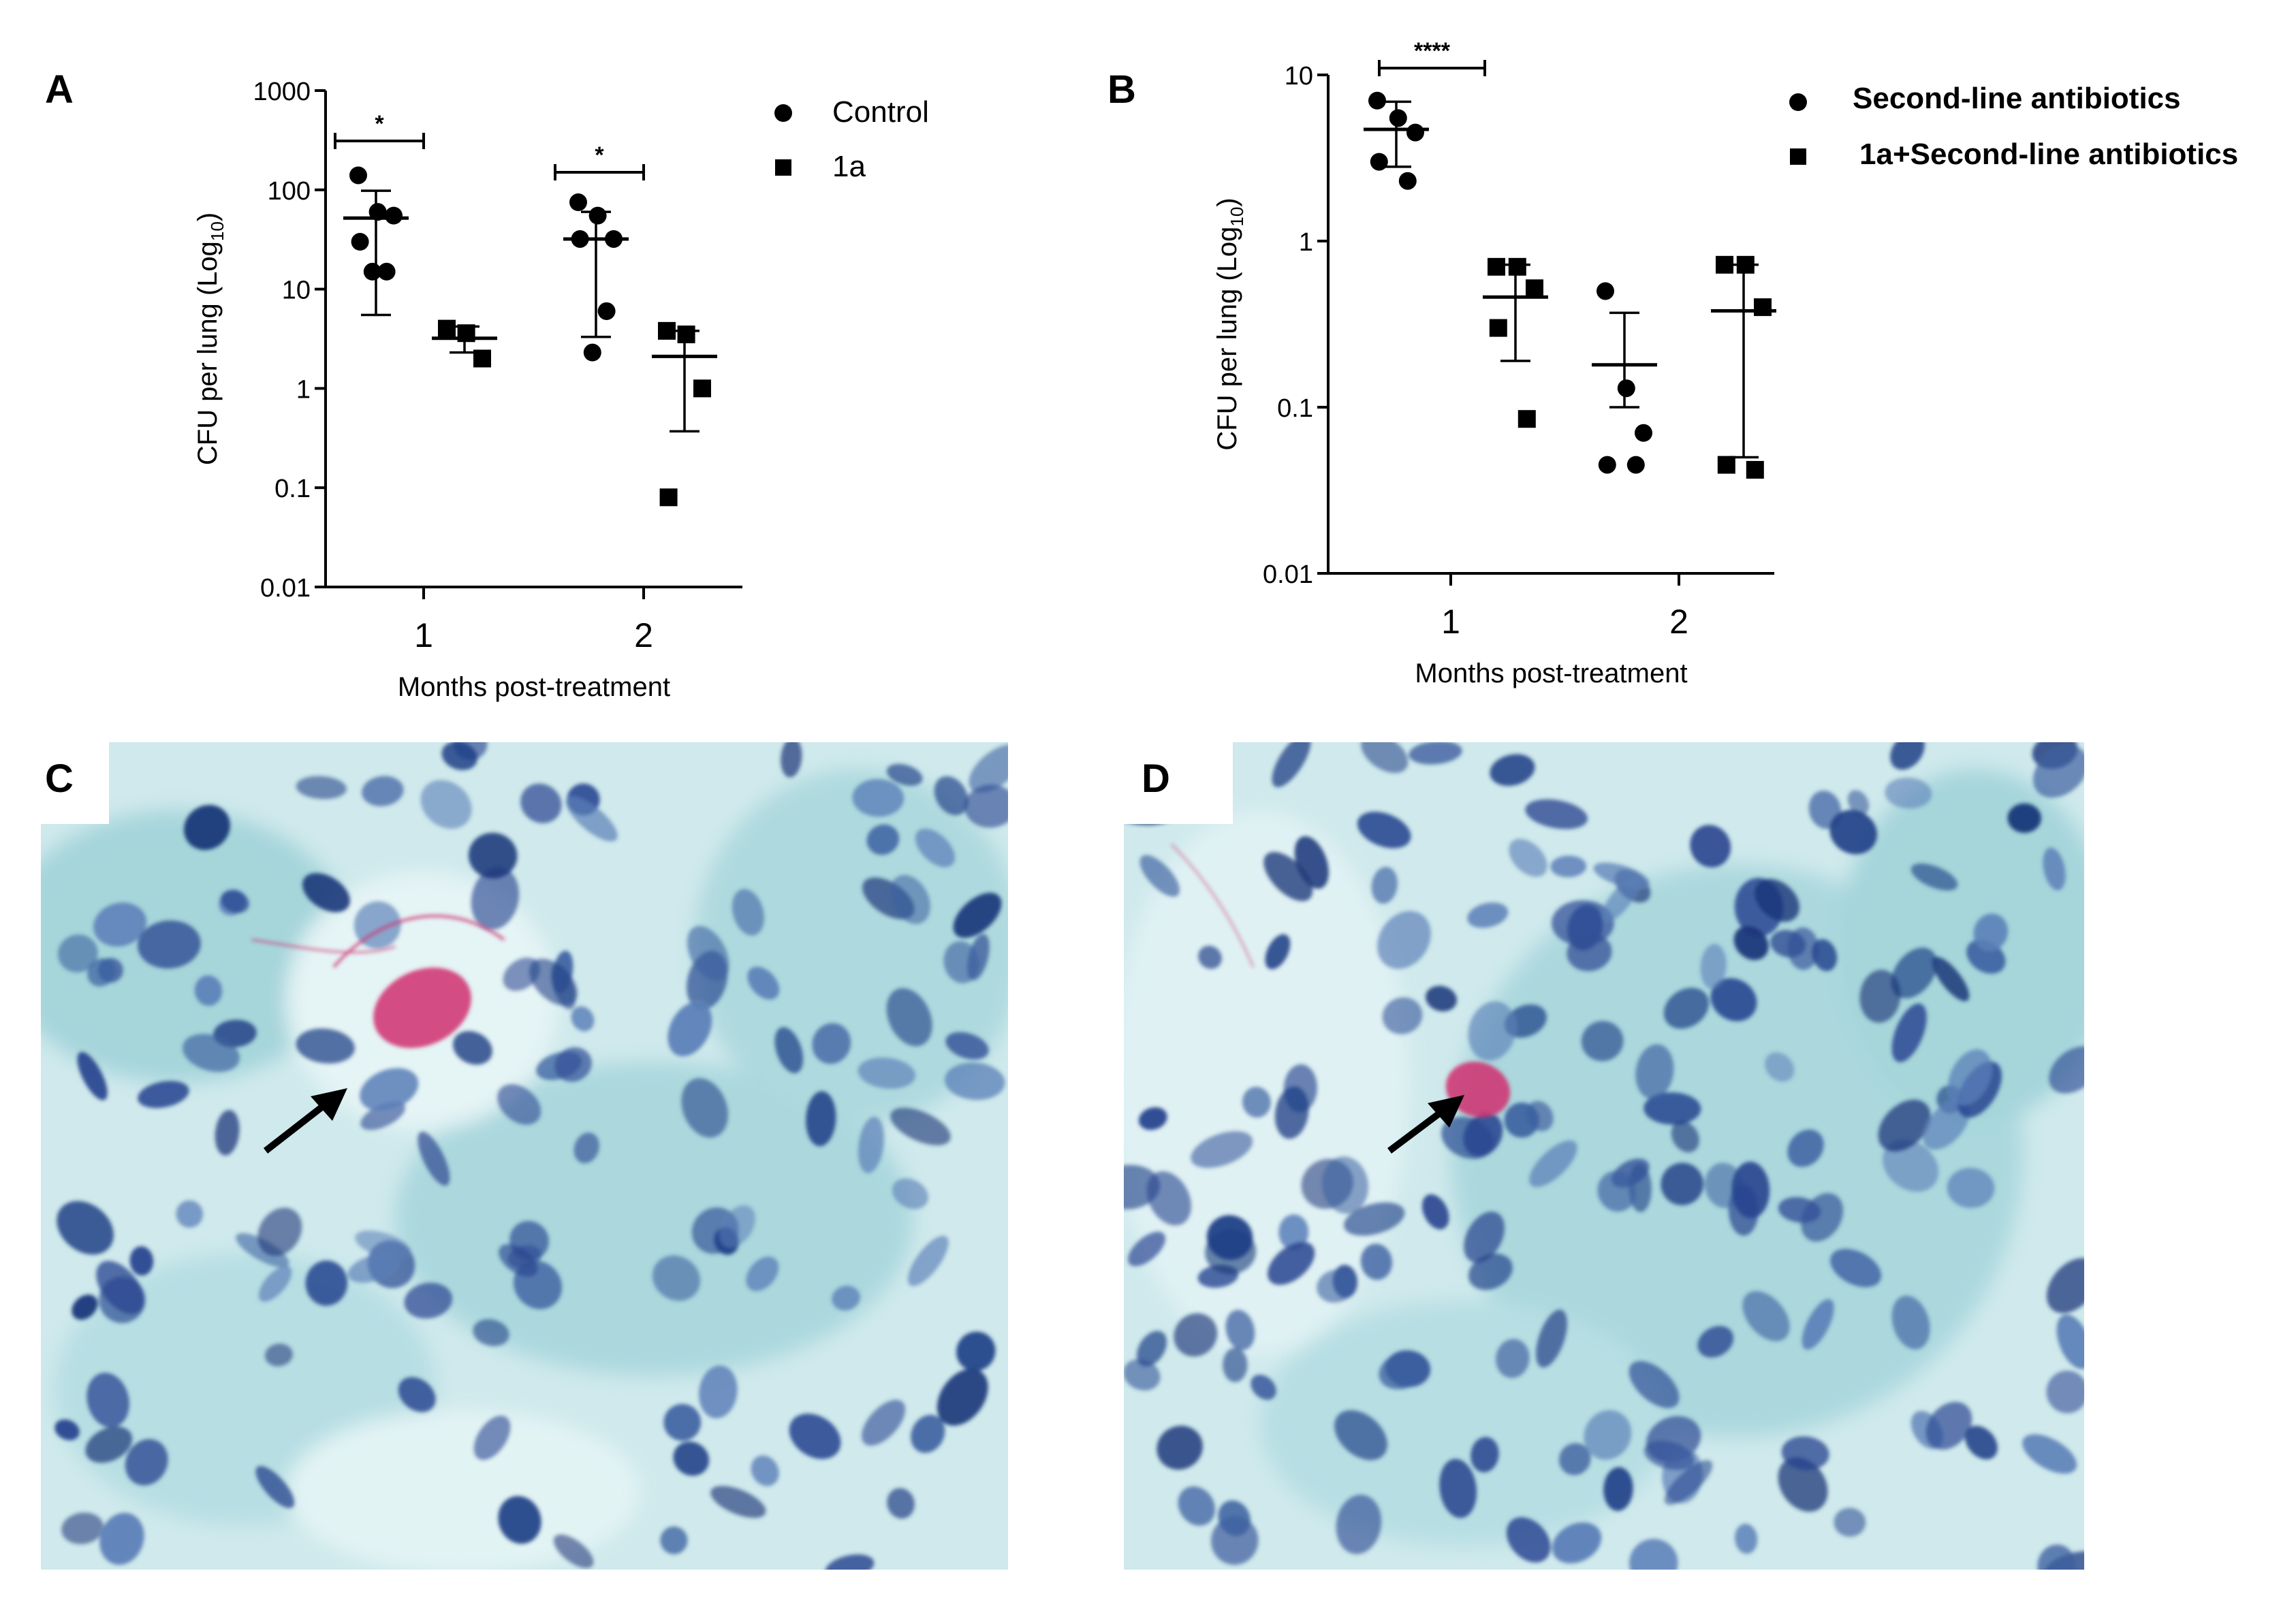 This screenshot has width=2296, height=1620. I want to click on y-tick-label: 10, so click(1299, 76).